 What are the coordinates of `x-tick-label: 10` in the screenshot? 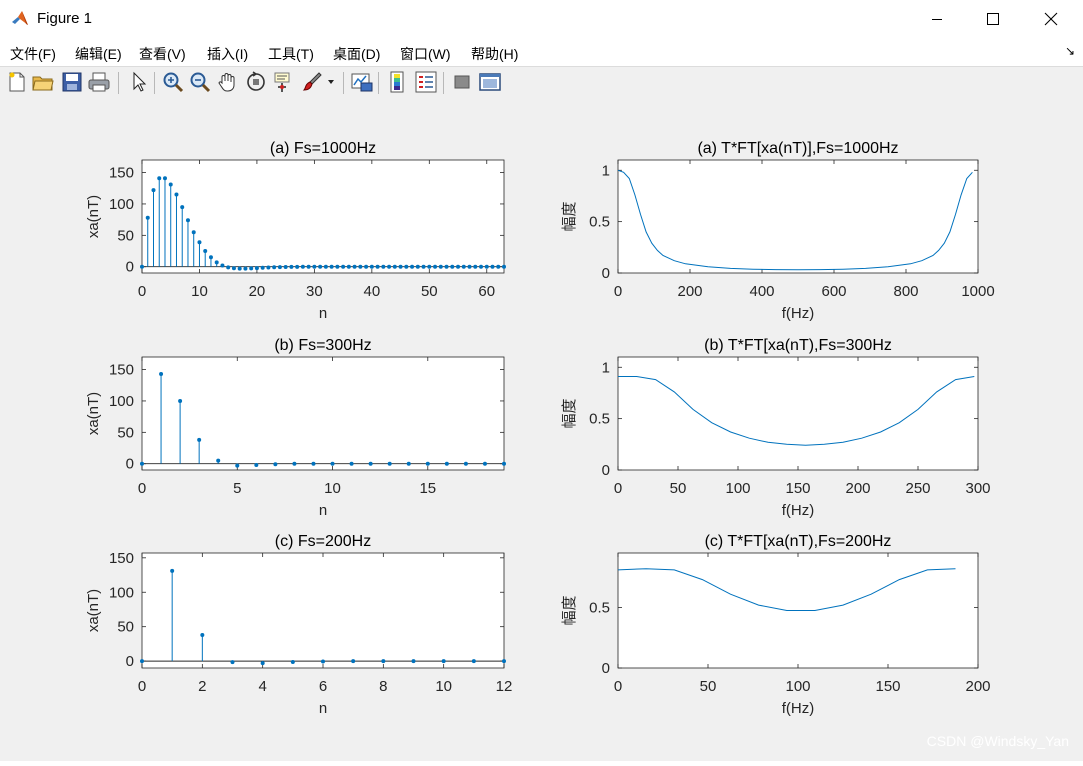 It's located at (443, 686).